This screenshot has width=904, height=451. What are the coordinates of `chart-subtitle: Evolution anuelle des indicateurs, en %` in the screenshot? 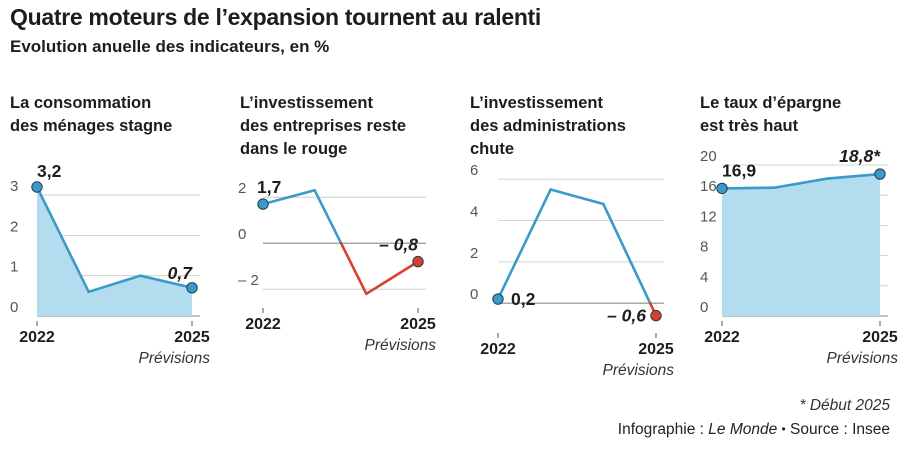 It's located at (170, 46).